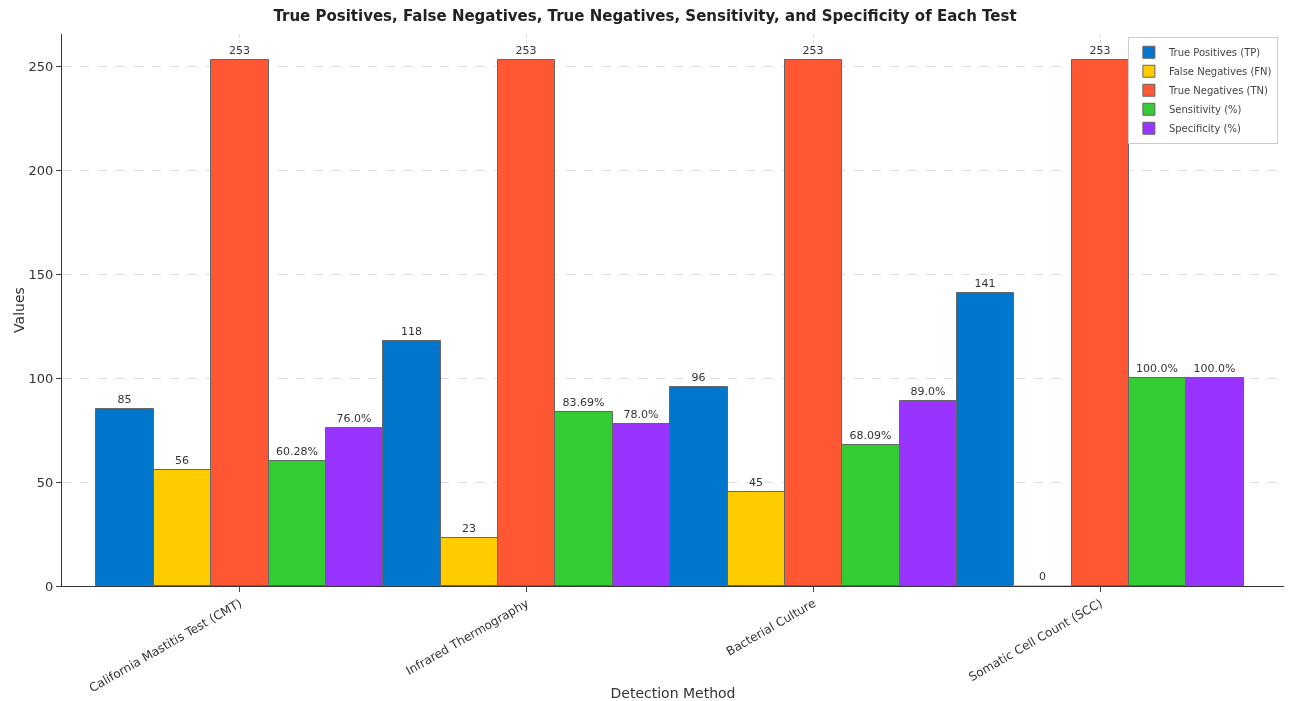 This screenshot has height=701, width=1290. I want to click on legend-label: Specificity (%), so click(1205, 129).